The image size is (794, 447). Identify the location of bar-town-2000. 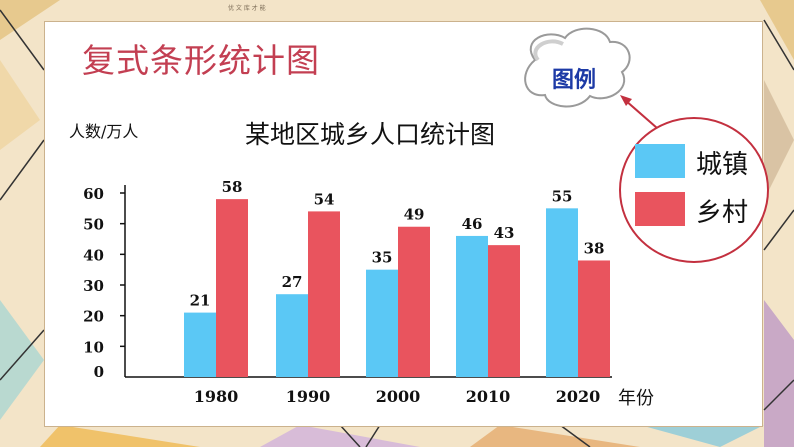
(382, 323).